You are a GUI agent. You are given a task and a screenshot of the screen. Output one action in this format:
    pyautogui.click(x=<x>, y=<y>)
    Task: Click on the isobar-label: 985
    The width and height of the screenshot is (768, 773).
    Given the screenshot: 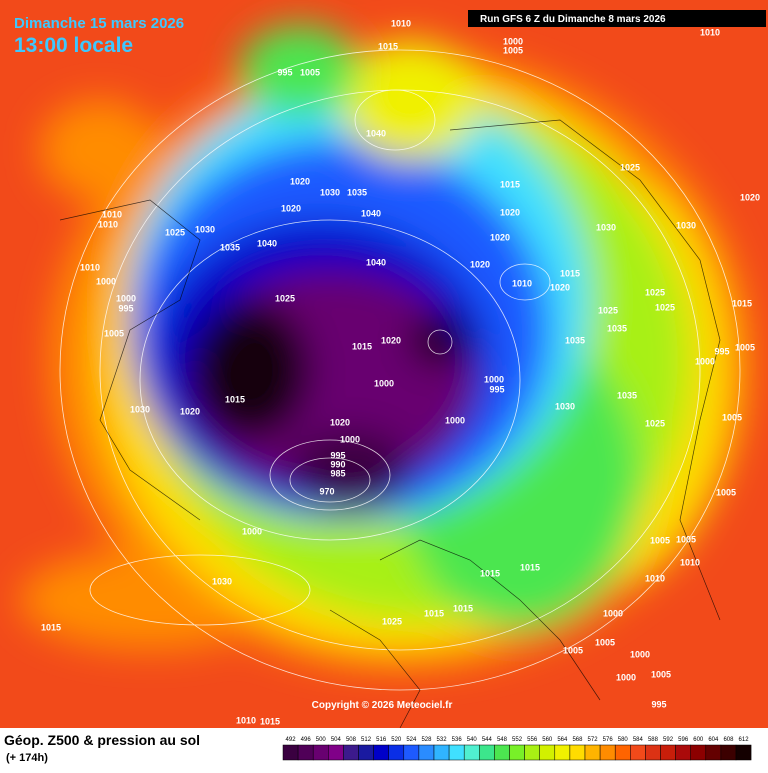 What is the action you would take?
    pyautogui.click(x=337, y=473)
    